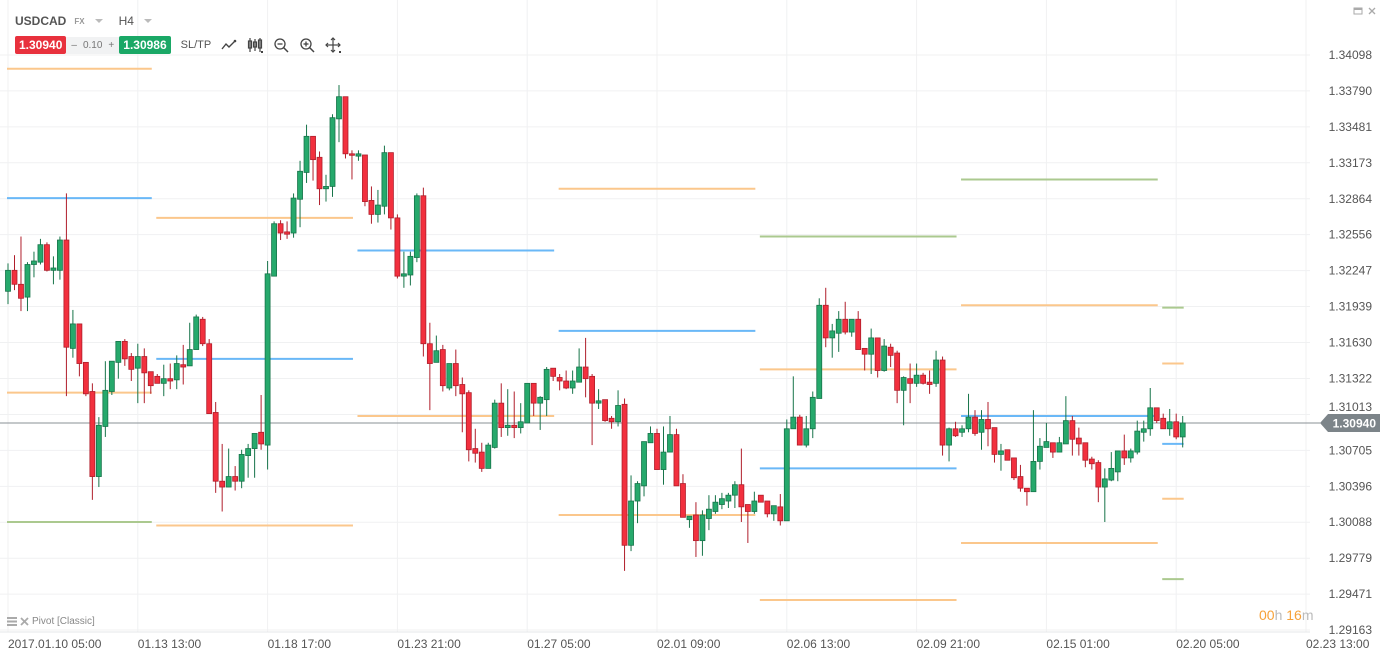  What do you see at coordinates (1078, 644) in the screenshot?
I see `x-tick-label: 02.15 01:00` at bounding box center [1078, 644].